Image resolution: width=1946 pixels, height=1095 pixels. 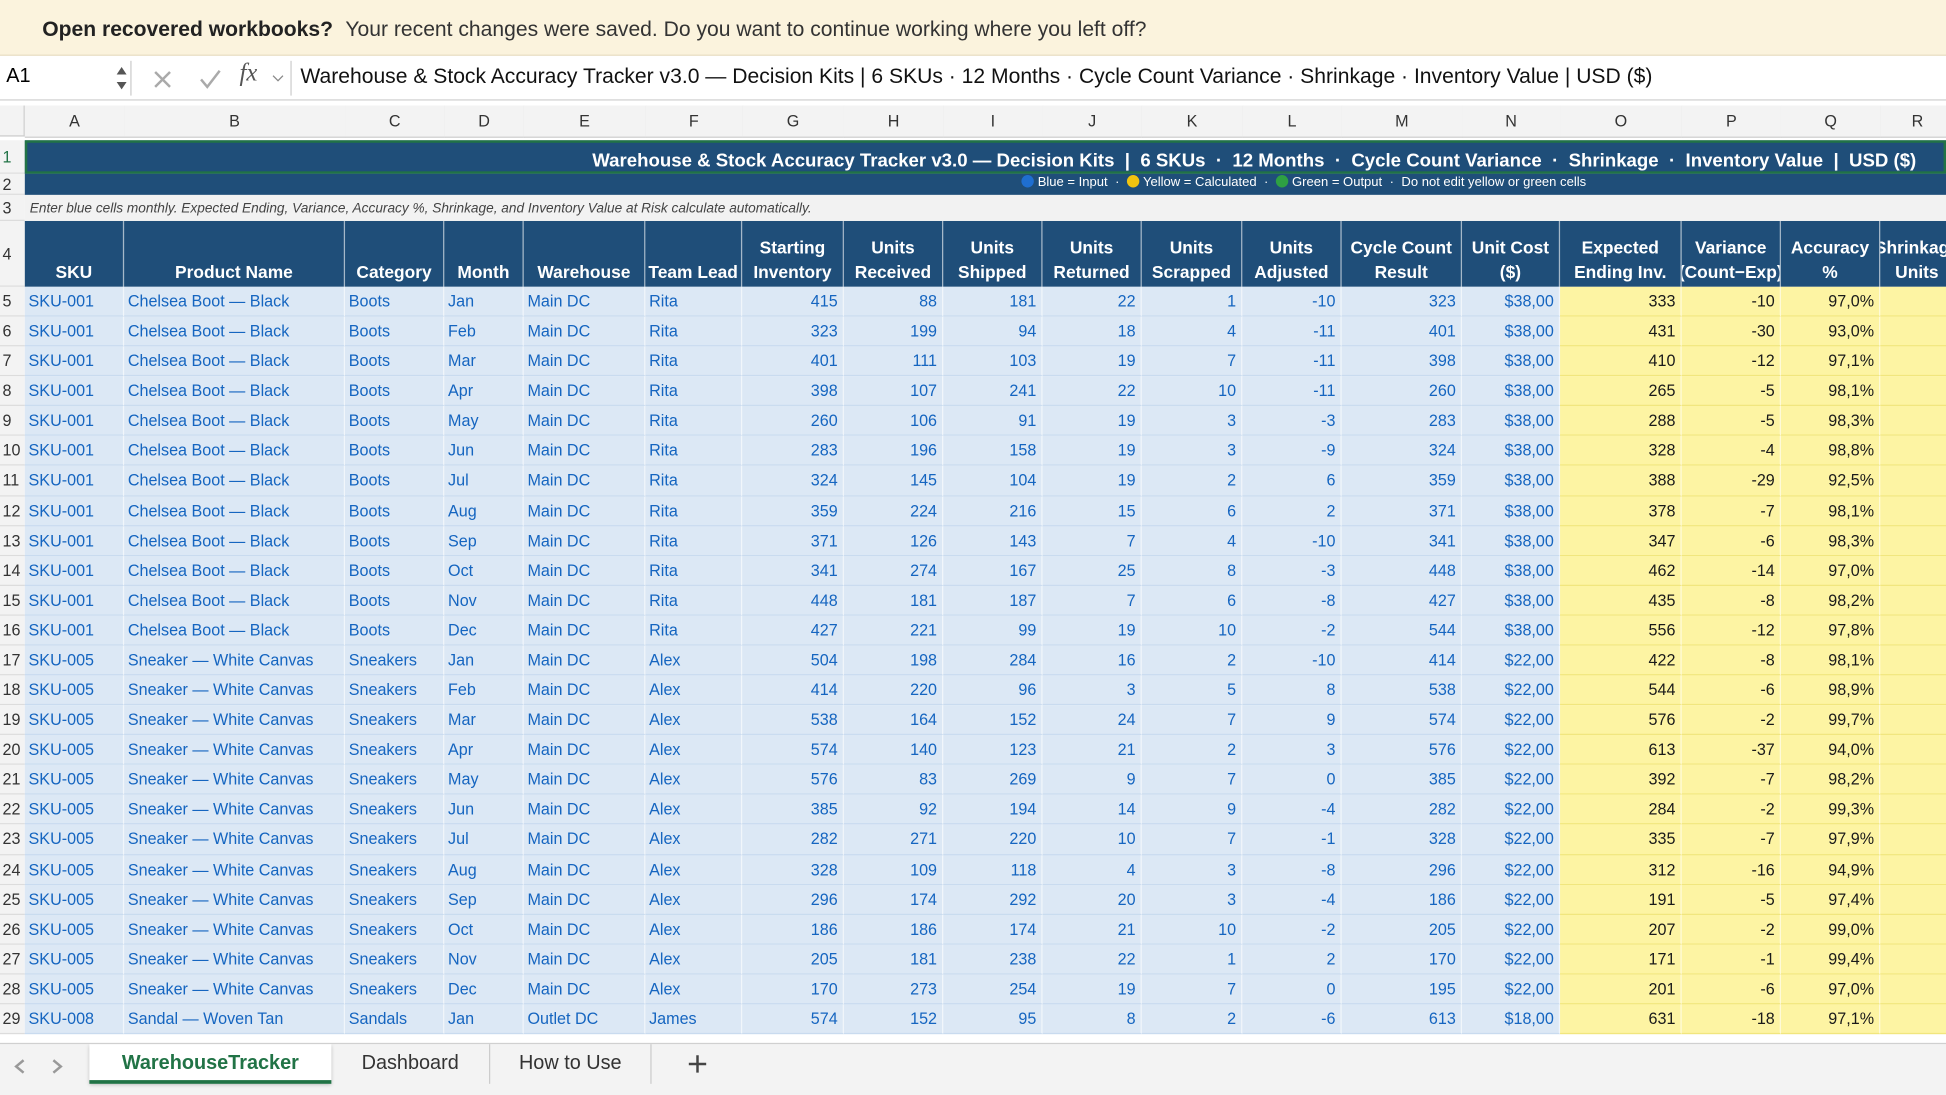 I want to click on calculated-cell: -5, so click(x=1731, y=391).